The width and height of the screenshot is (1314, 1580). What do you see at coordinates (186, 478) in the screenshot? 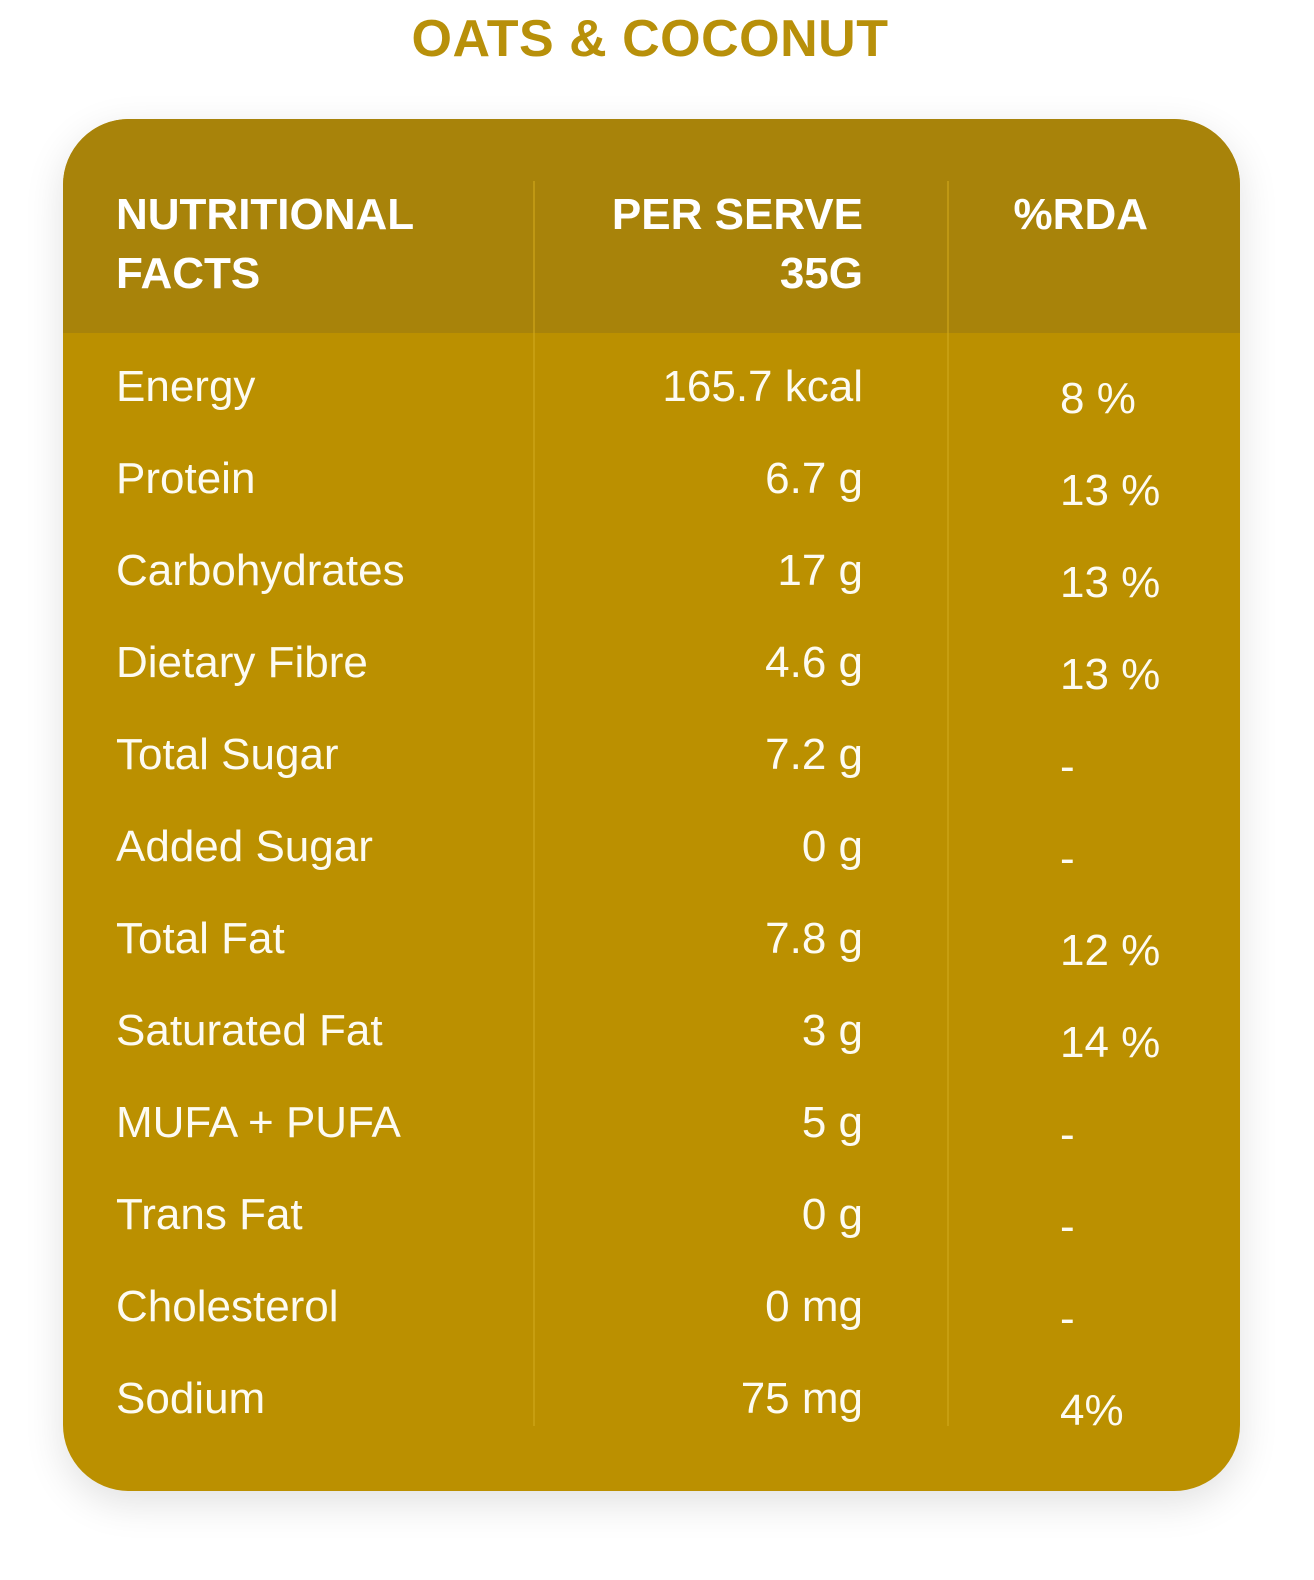
I see `nutrient-name: Protein` at bounding box center [186, 478].